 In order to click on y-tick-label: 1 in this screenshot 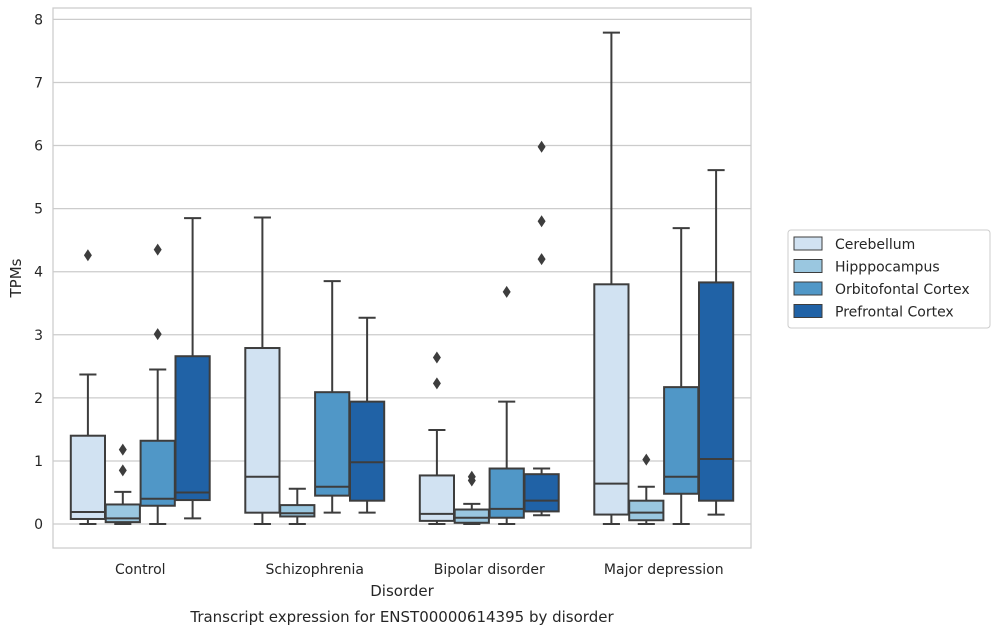, I will do `click(38, 462)`.